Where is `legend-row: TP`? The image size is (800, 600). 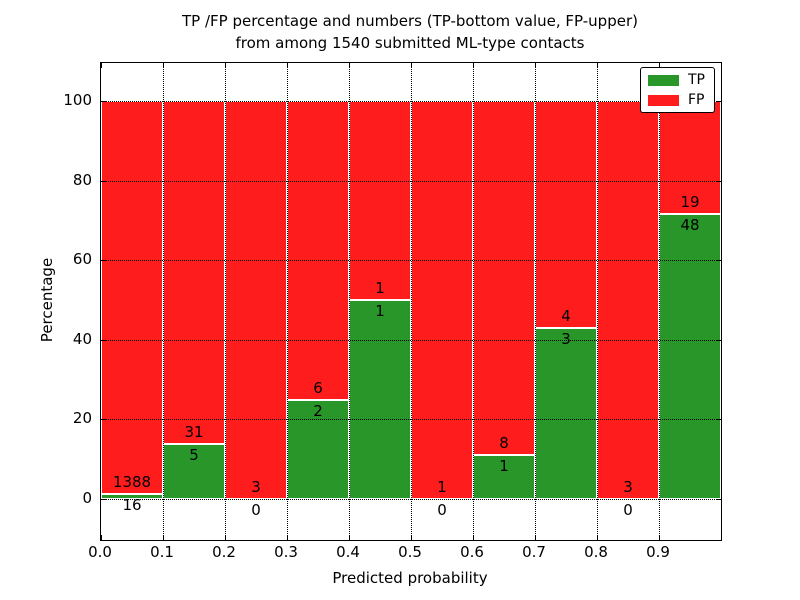 legend-row: TP is located at coordinates (676, 80).